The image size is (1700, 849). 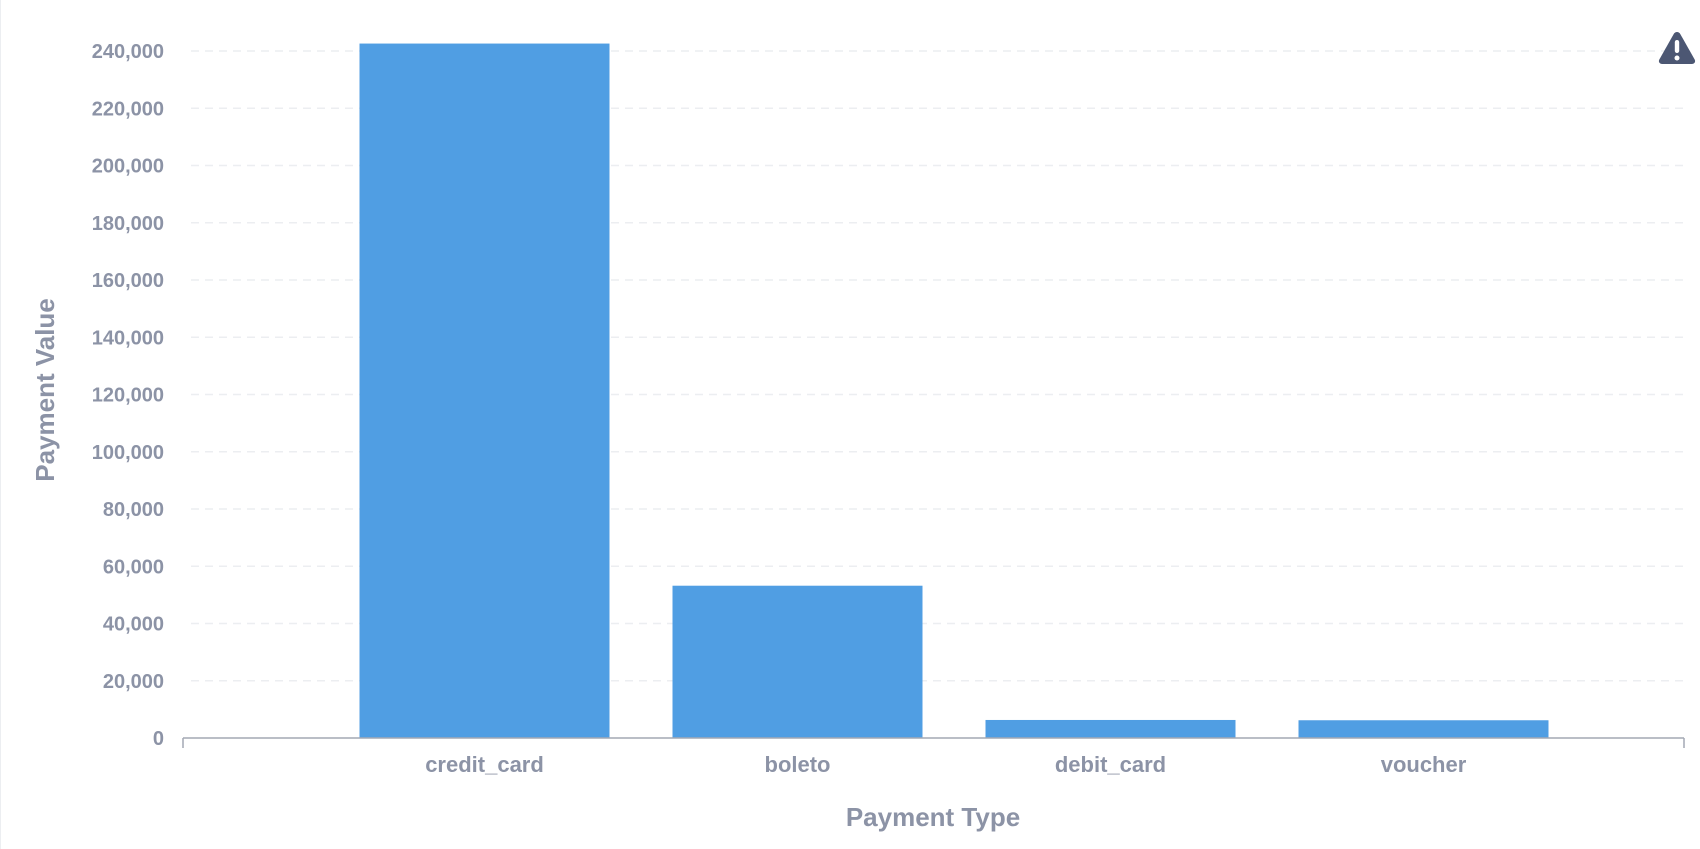 What do you see at coordinates (133, 567) in the screenshot?
I see `y-tick-label: 60,000` at bounding box center [133, 567].